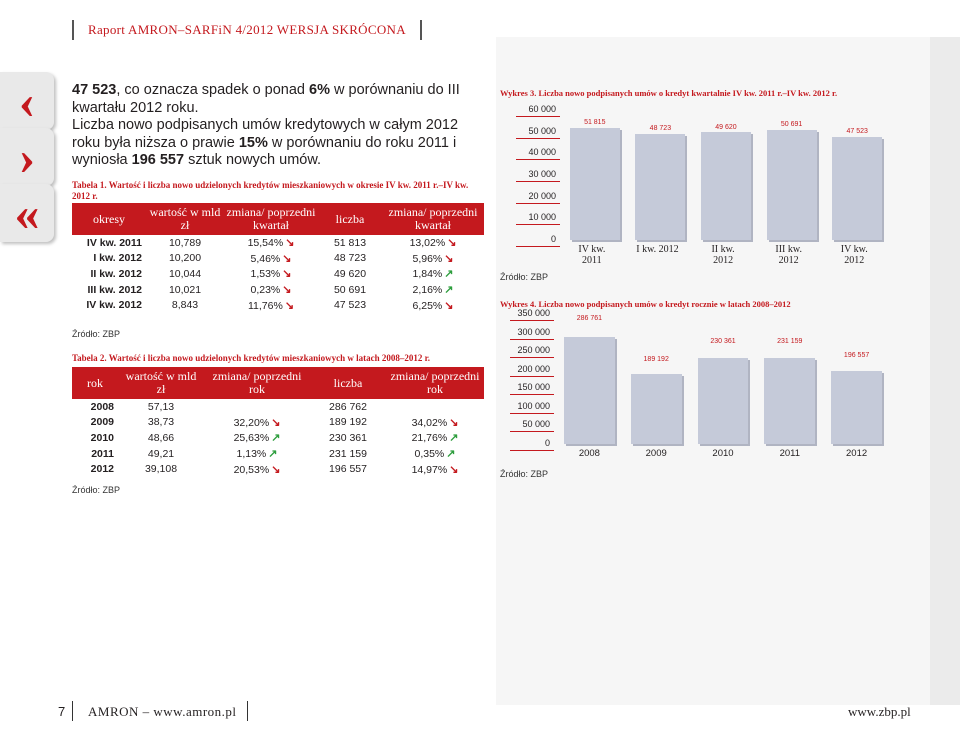  Describe the element at coordinates (271, 274) in the screenshot. I see `row-change1: 1,53% ↘` at that location.